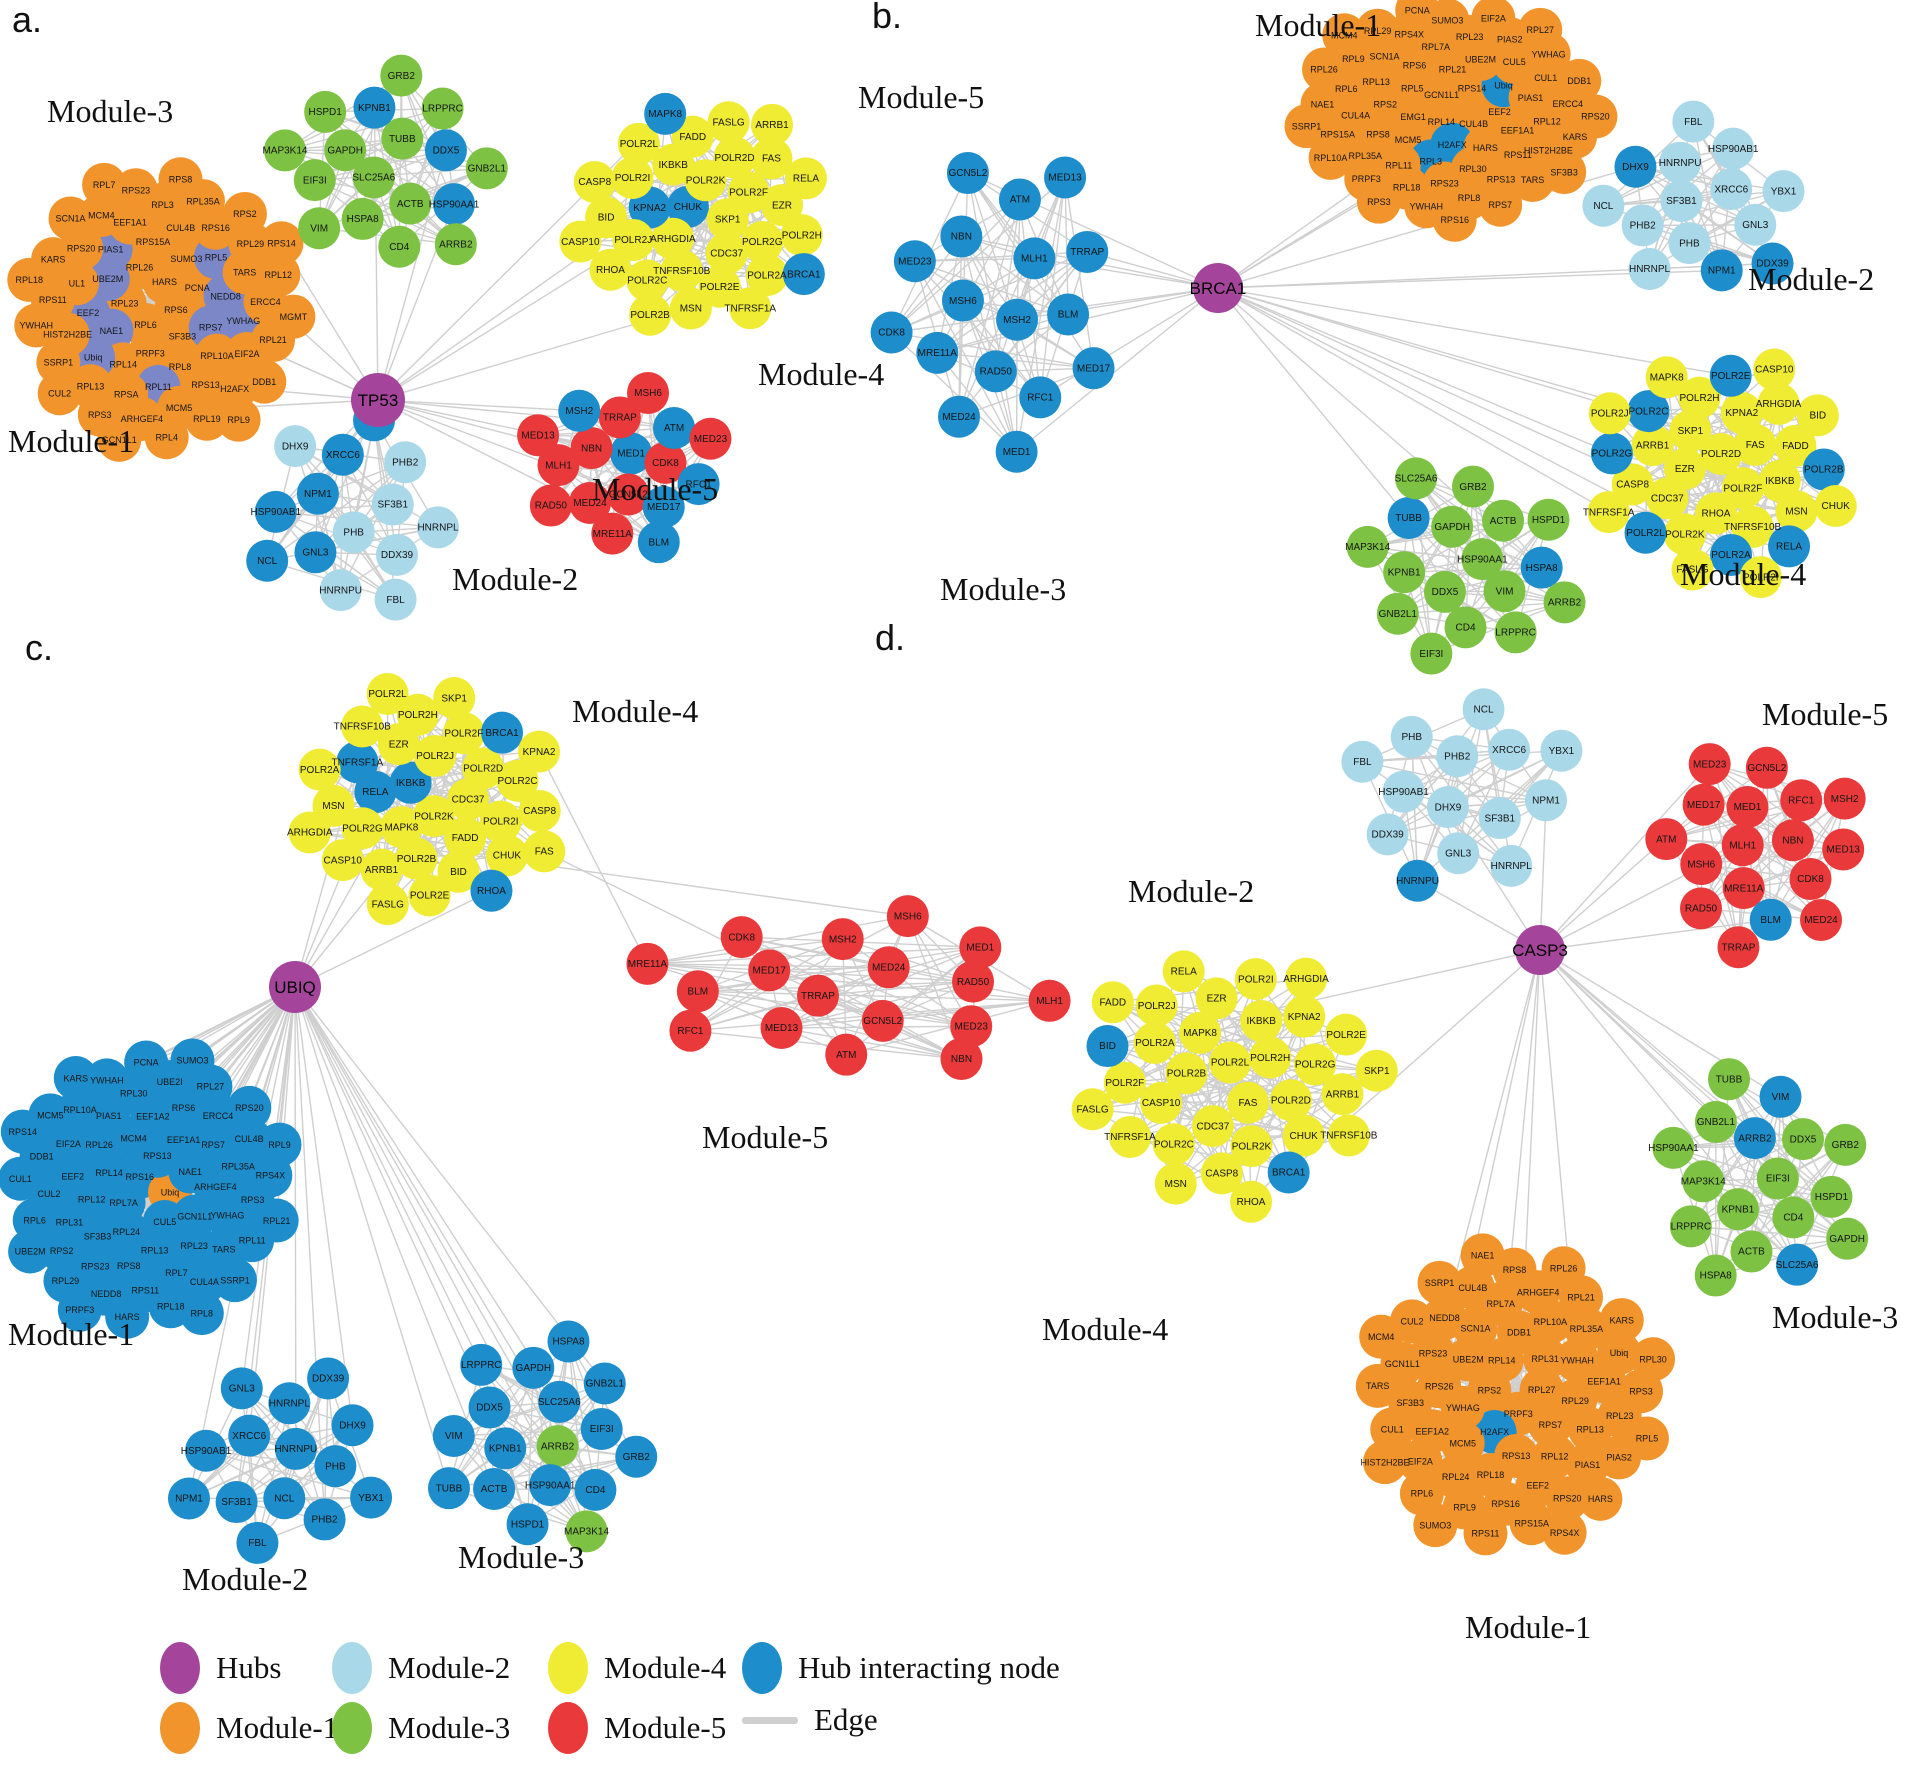  I want to click on node-gnl3, so click(315, 552).